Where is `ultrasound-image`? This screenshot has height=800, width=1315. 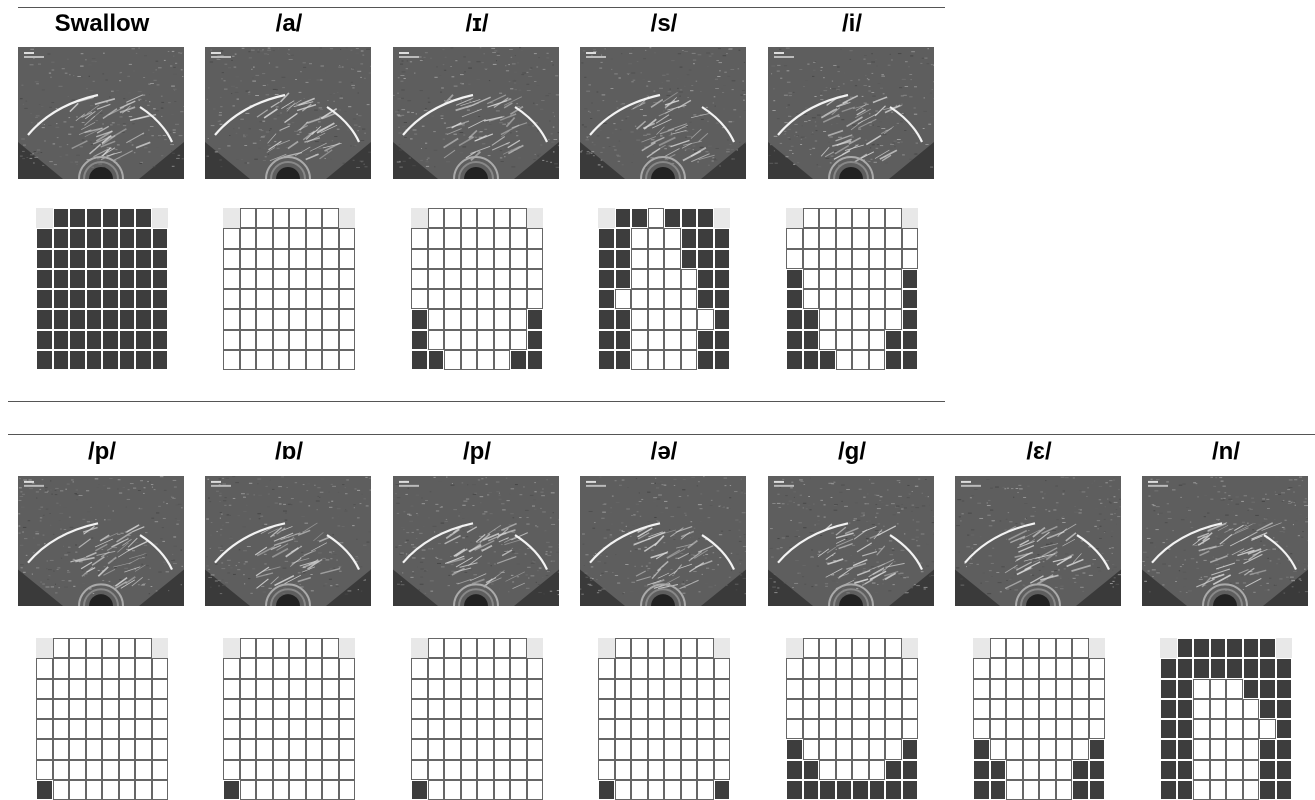 ultrasound-image is located at coordinates (663, 541).